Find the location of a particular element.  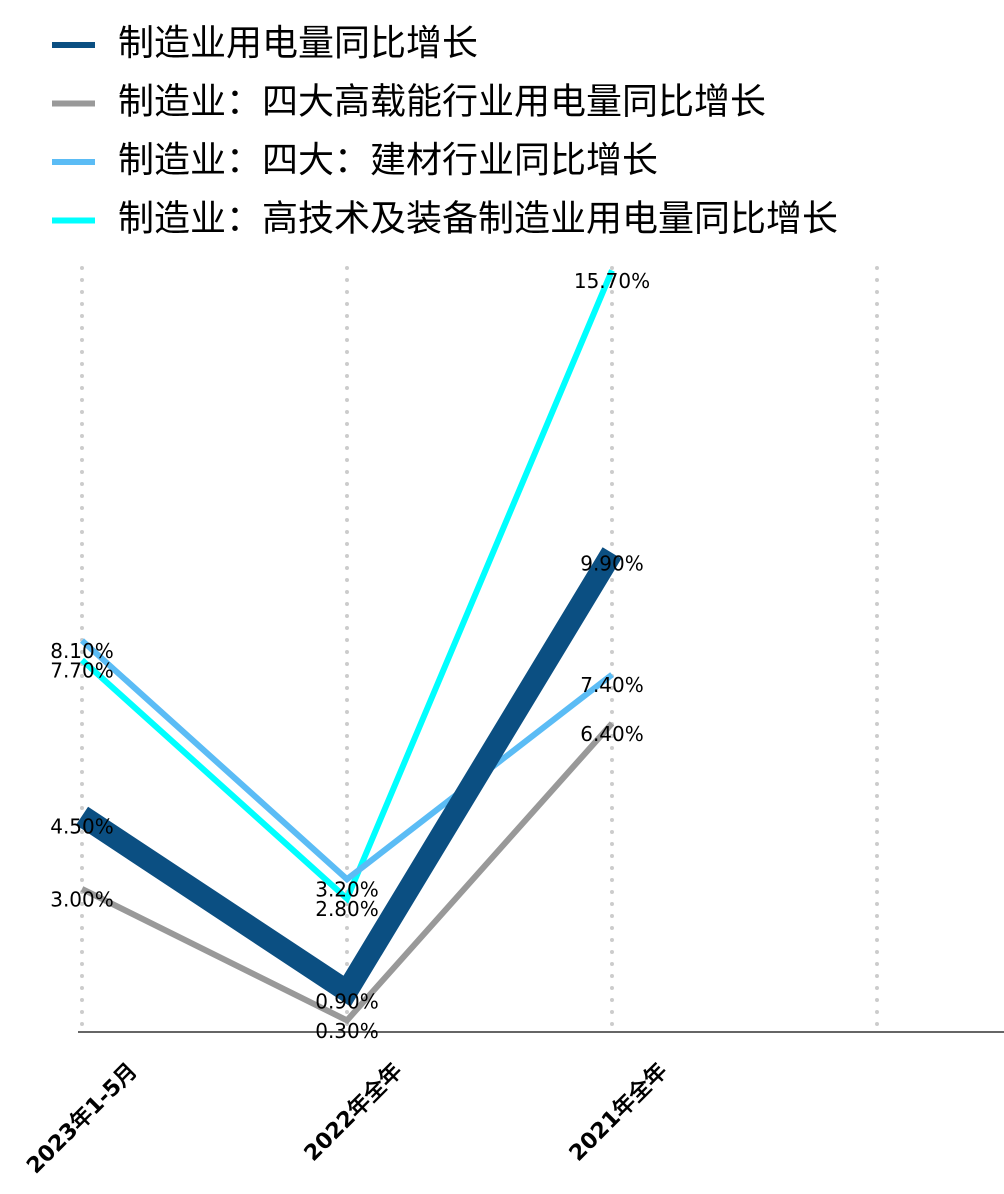

x-tick-label: 2021年全年 is located at coordinates (618, 1112).